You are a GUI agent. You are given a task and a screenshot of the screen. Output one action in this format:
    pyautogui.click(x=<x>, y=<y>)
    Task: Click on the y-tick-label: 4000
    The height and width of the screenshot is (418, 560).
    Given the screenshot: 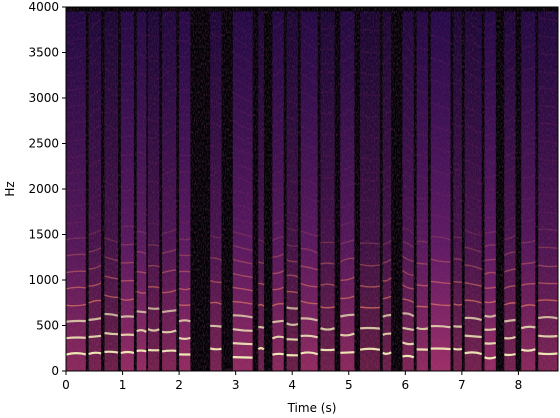 What is the action you would take?
    pyautogui.click(x=43, y=7)
    